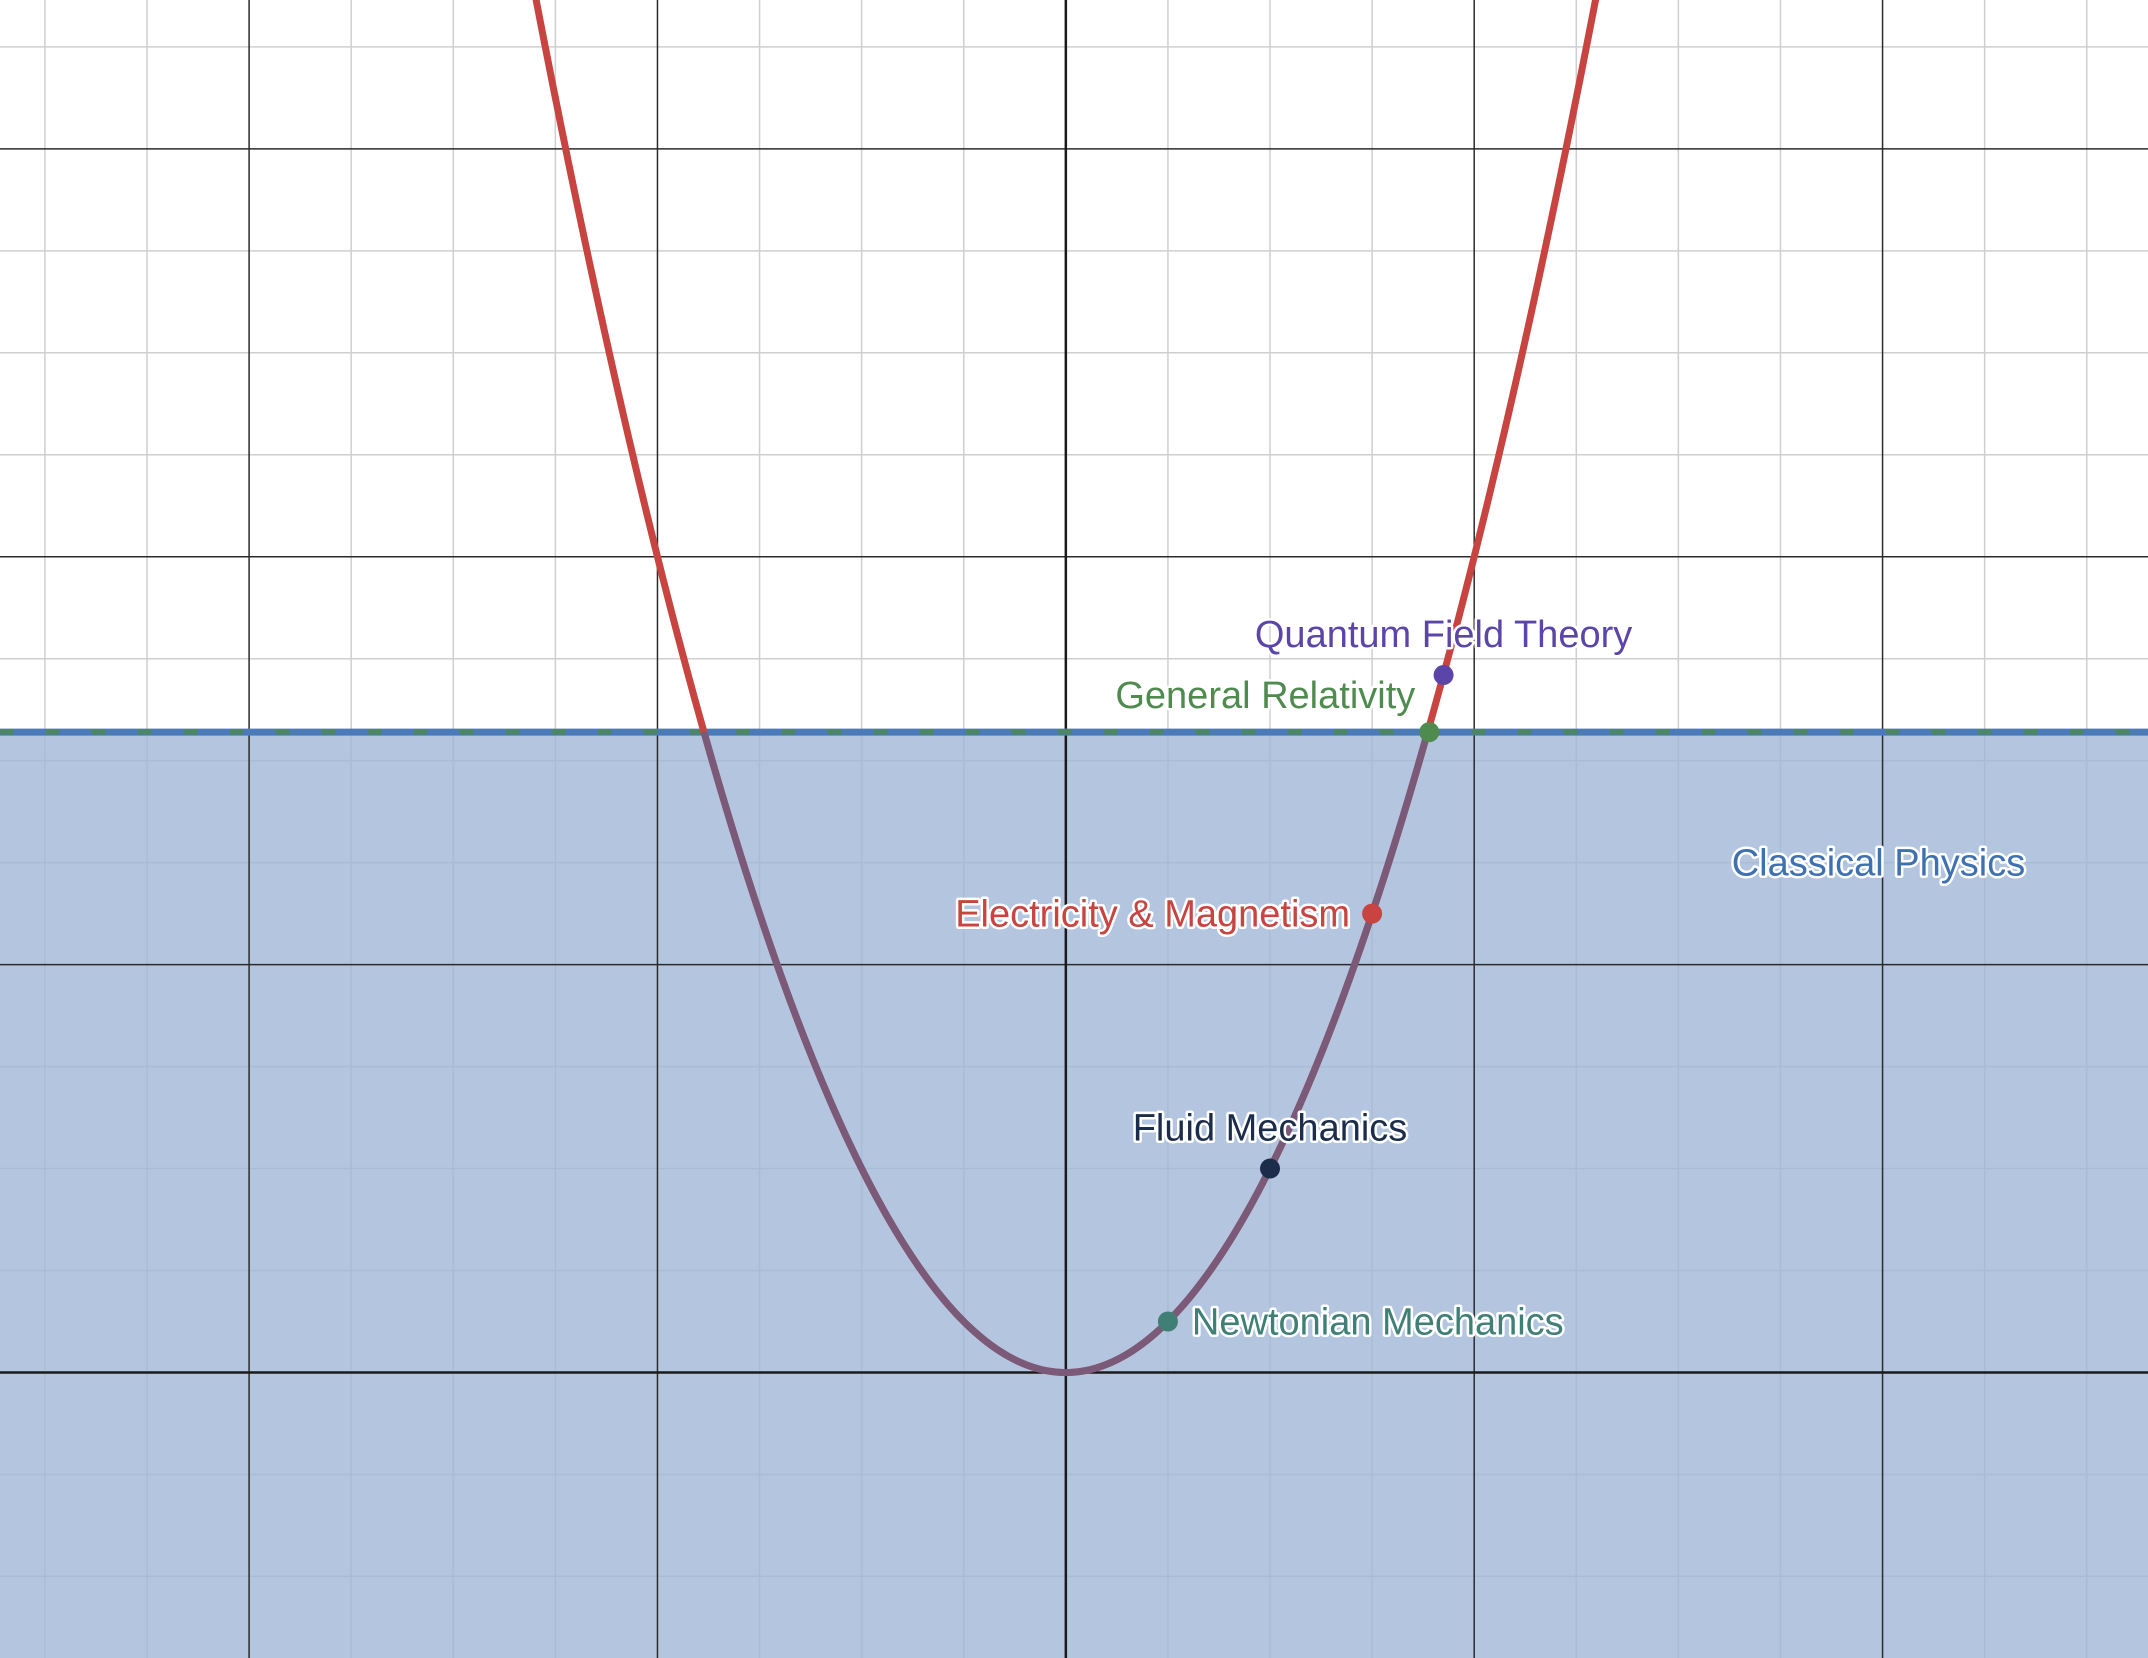 The height and width of the screenshot is (1658, 2148). What do you see at coordinates (1152, 915) in the screenshot?
I see `point-label: Electricity & Magnetism` at bounding box center [1152, 915].